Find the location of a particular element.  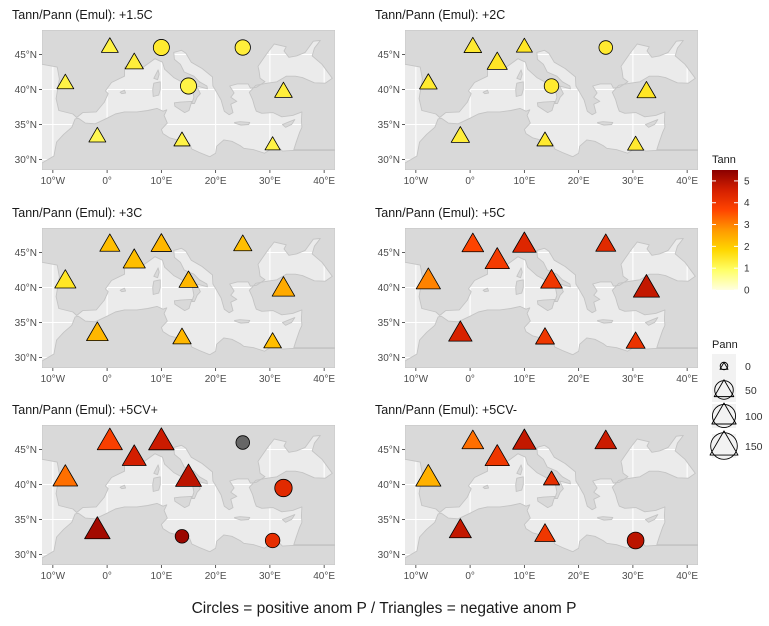

facet-title: Tann/Pann (Emul): +5CV- is located at coordinates (446, 410).